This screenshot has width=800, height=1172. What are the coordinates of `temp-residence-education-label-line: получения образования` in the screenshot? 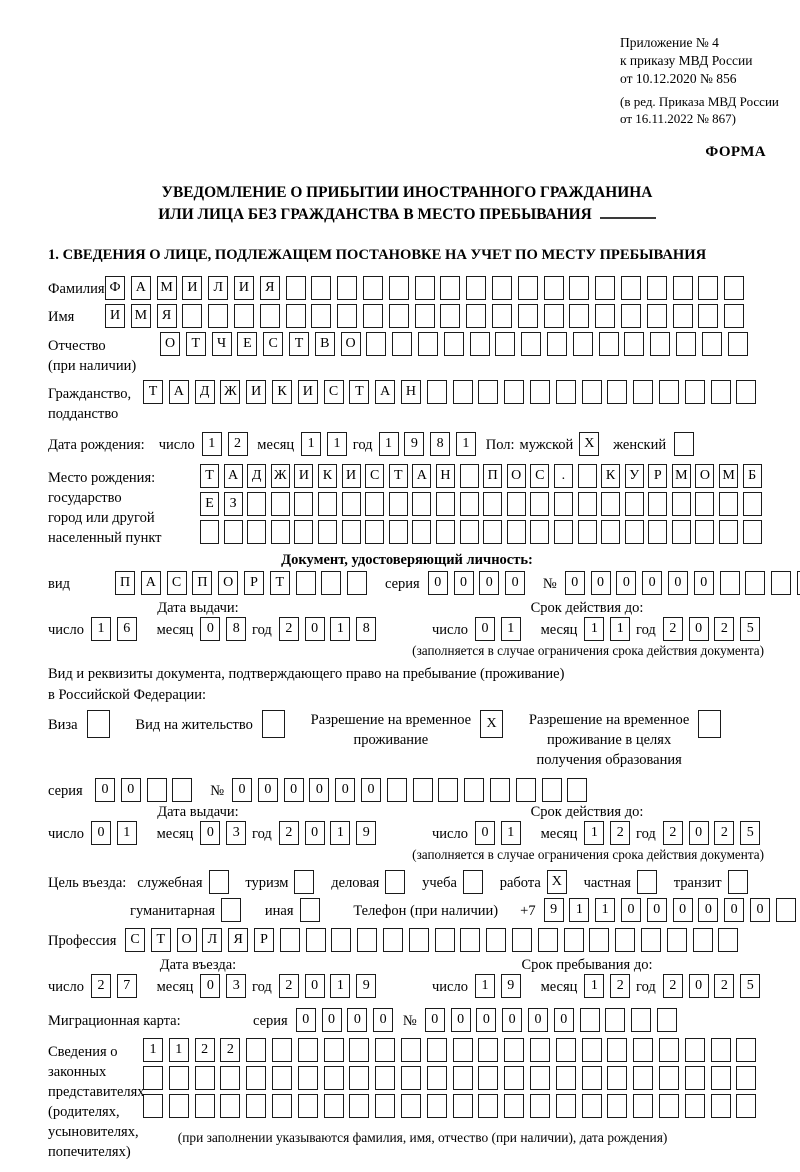 It's located at (609, 760).